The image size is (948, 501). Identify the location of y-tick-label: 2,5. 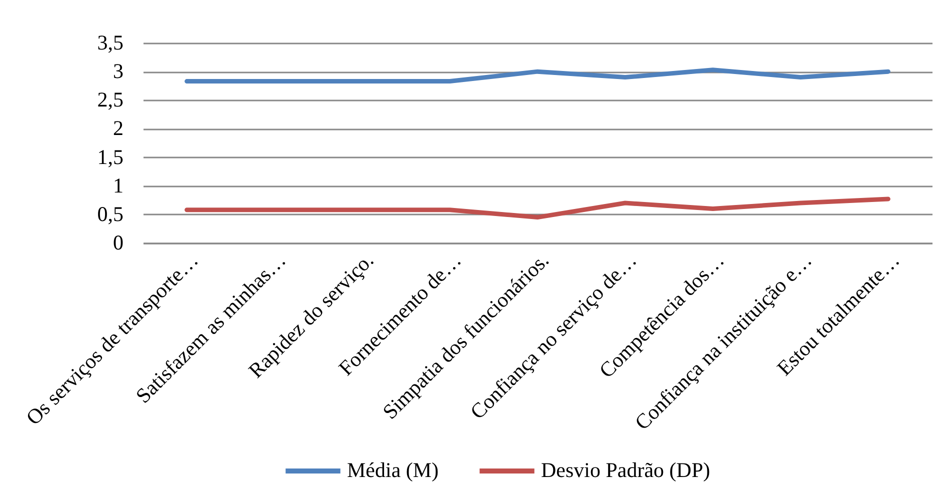
(110, 100).